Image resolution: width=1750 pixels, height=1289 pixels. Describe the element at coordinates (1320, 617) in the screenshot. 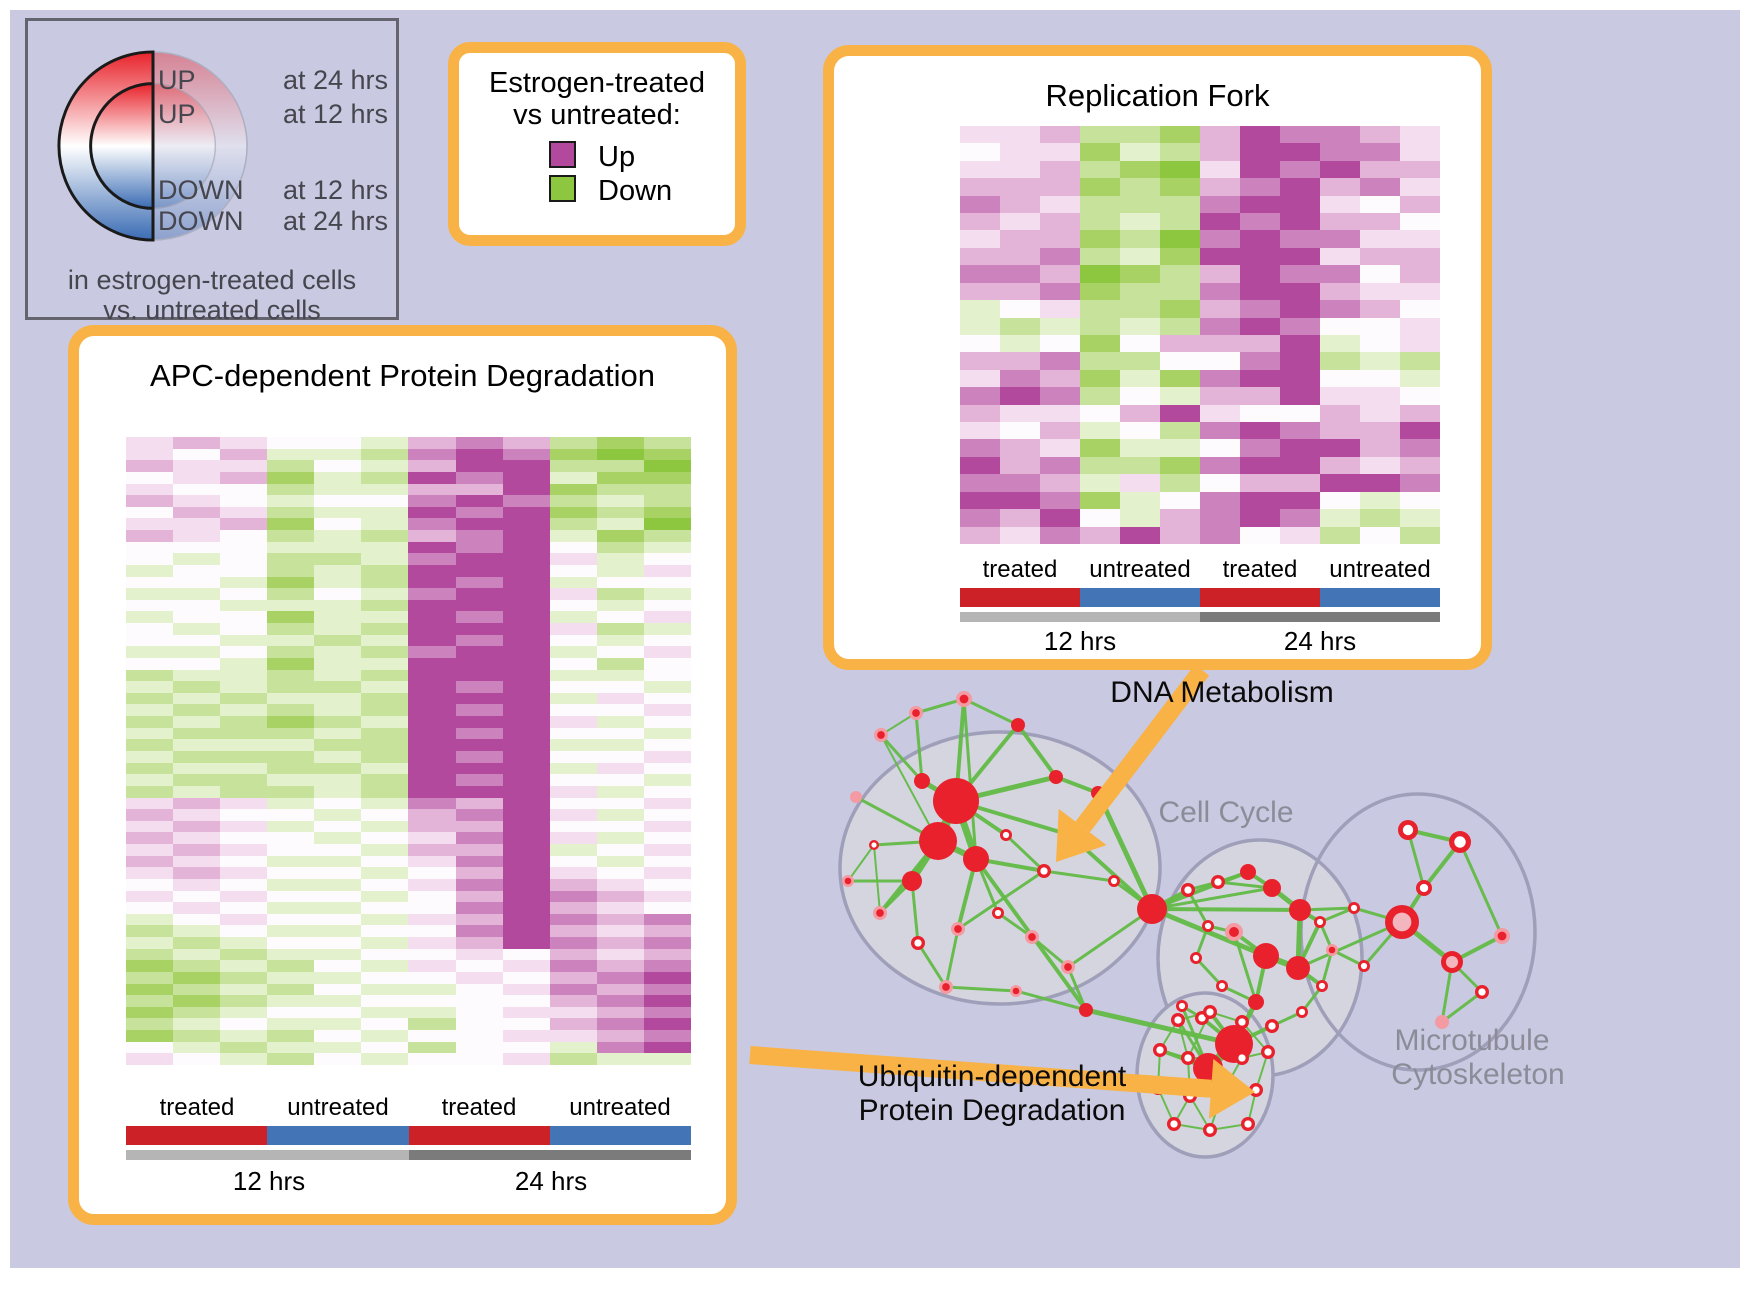

I see `bar-24h` at that location.